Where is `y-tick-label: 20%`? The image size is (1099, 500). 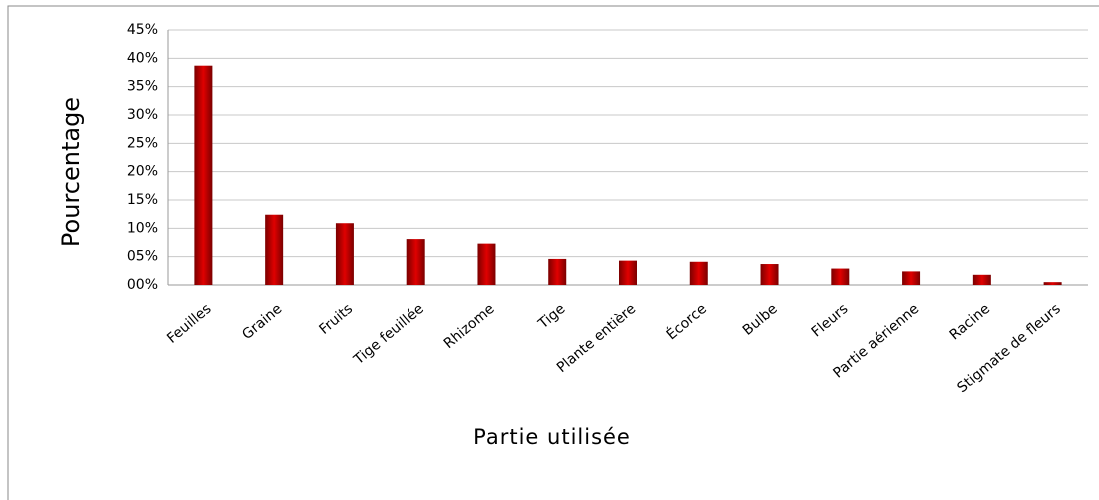
y-tick-label: 20% is located at coordinates (142, 172).